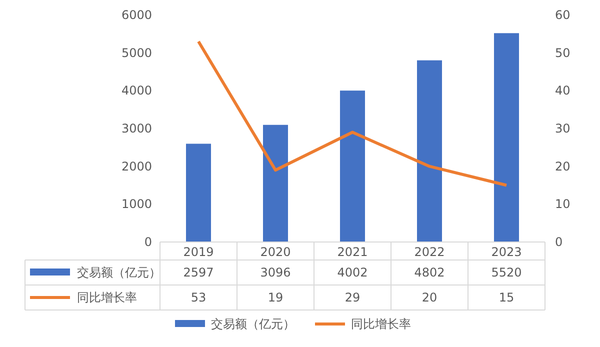 The width and height of the screenshot is (600, 347). What do you see at coordinates (136, 91) in the screenshot?
I see `y-tick-label: 4000` at bounding box center [136, 91].